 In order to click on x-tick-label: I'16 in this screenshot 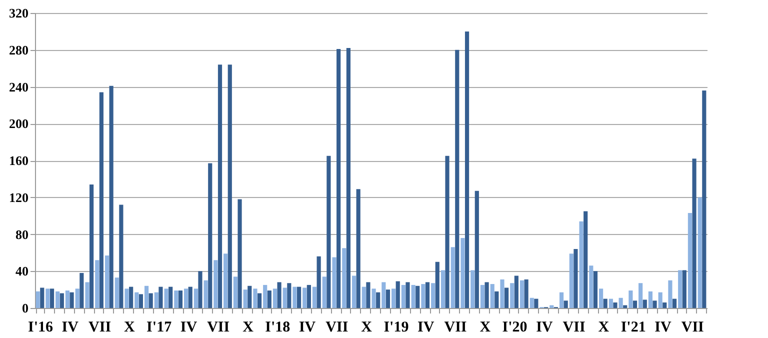, I will do `click(41, 328)`.